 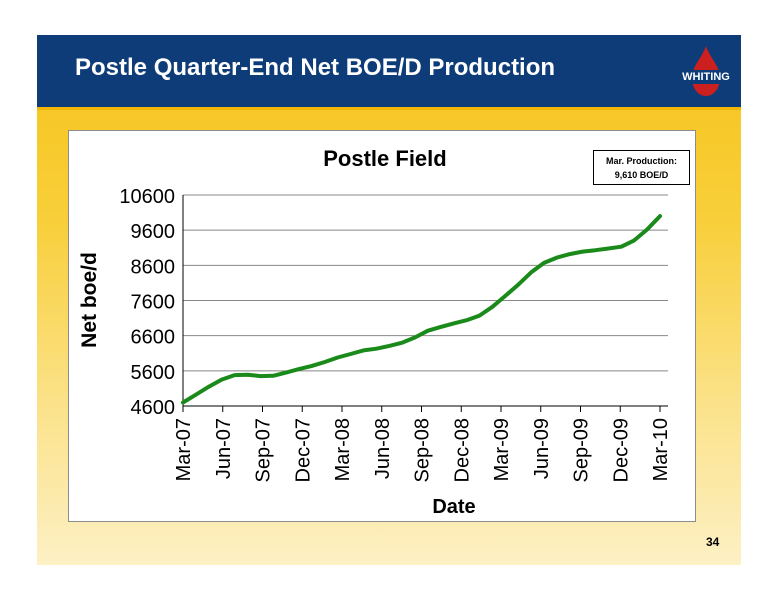 I want to click on y-axis-title: Net boe/d, so click(x=89, y=300).